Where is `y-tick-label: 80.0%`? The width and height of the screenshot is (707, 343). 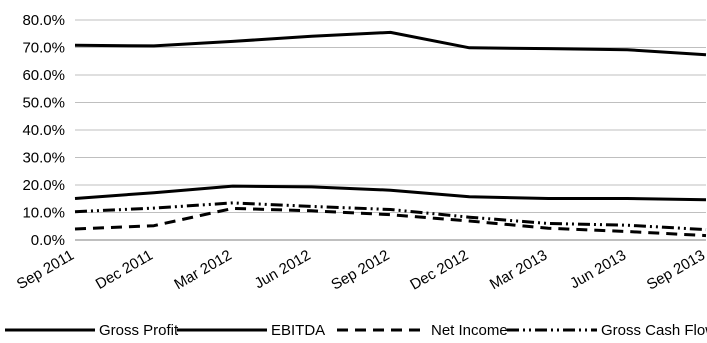 y-tick-label: 80.0% is located at coordinates (43, 20).